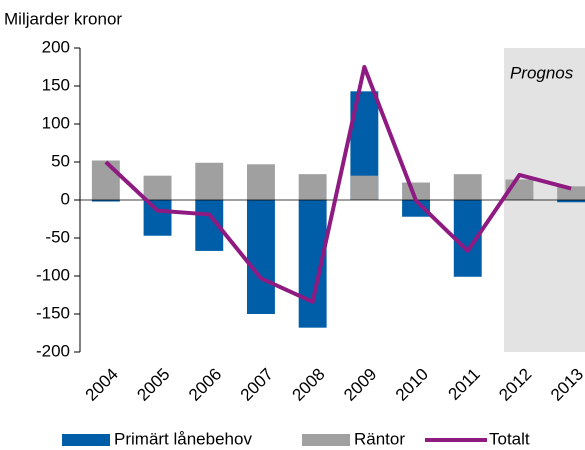 The width and height of the screenshot is (585, 450). Describe the element at coordinates (257, 385) in the screenshot. I see `x-tick-label: 2007` at that location.